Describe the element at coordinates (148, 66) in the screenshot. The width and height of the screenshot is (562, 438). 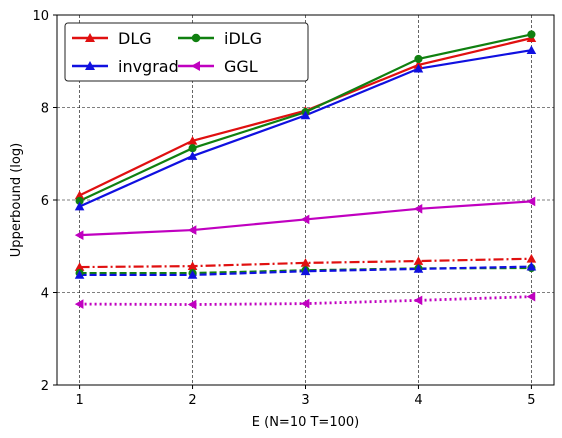
I see `legend-label: invgrad` at that location.